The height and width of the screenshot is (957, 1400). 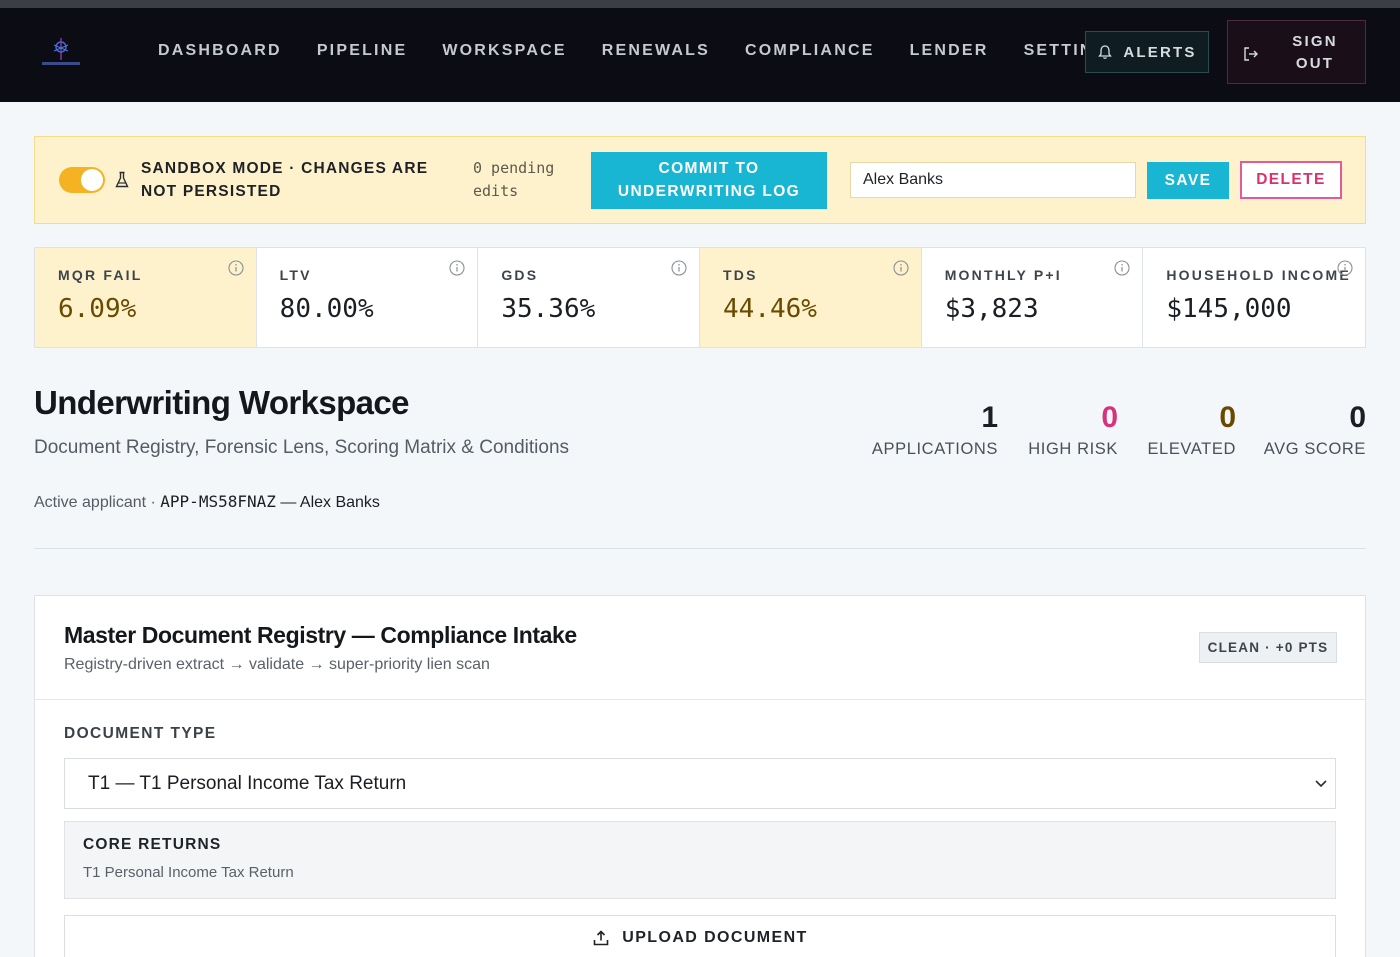 I want to click on stat-applications: 1 APPLICATIONS, so click(x=934, y=429).